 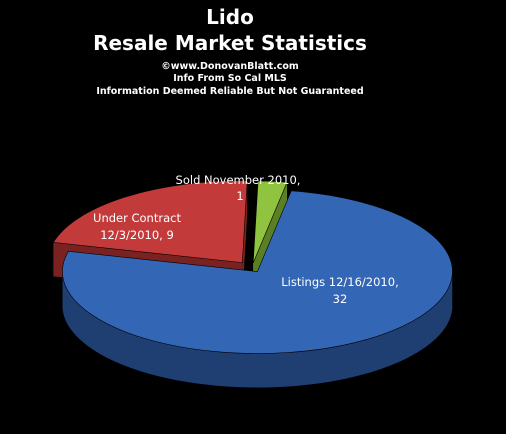 What do you see at coordinates (137, 226) in the screenshot?
I see `pie-label-under-contract-12-3-2010: Under Contract 12/3/2010, 9` at bounding box center [137, 226].